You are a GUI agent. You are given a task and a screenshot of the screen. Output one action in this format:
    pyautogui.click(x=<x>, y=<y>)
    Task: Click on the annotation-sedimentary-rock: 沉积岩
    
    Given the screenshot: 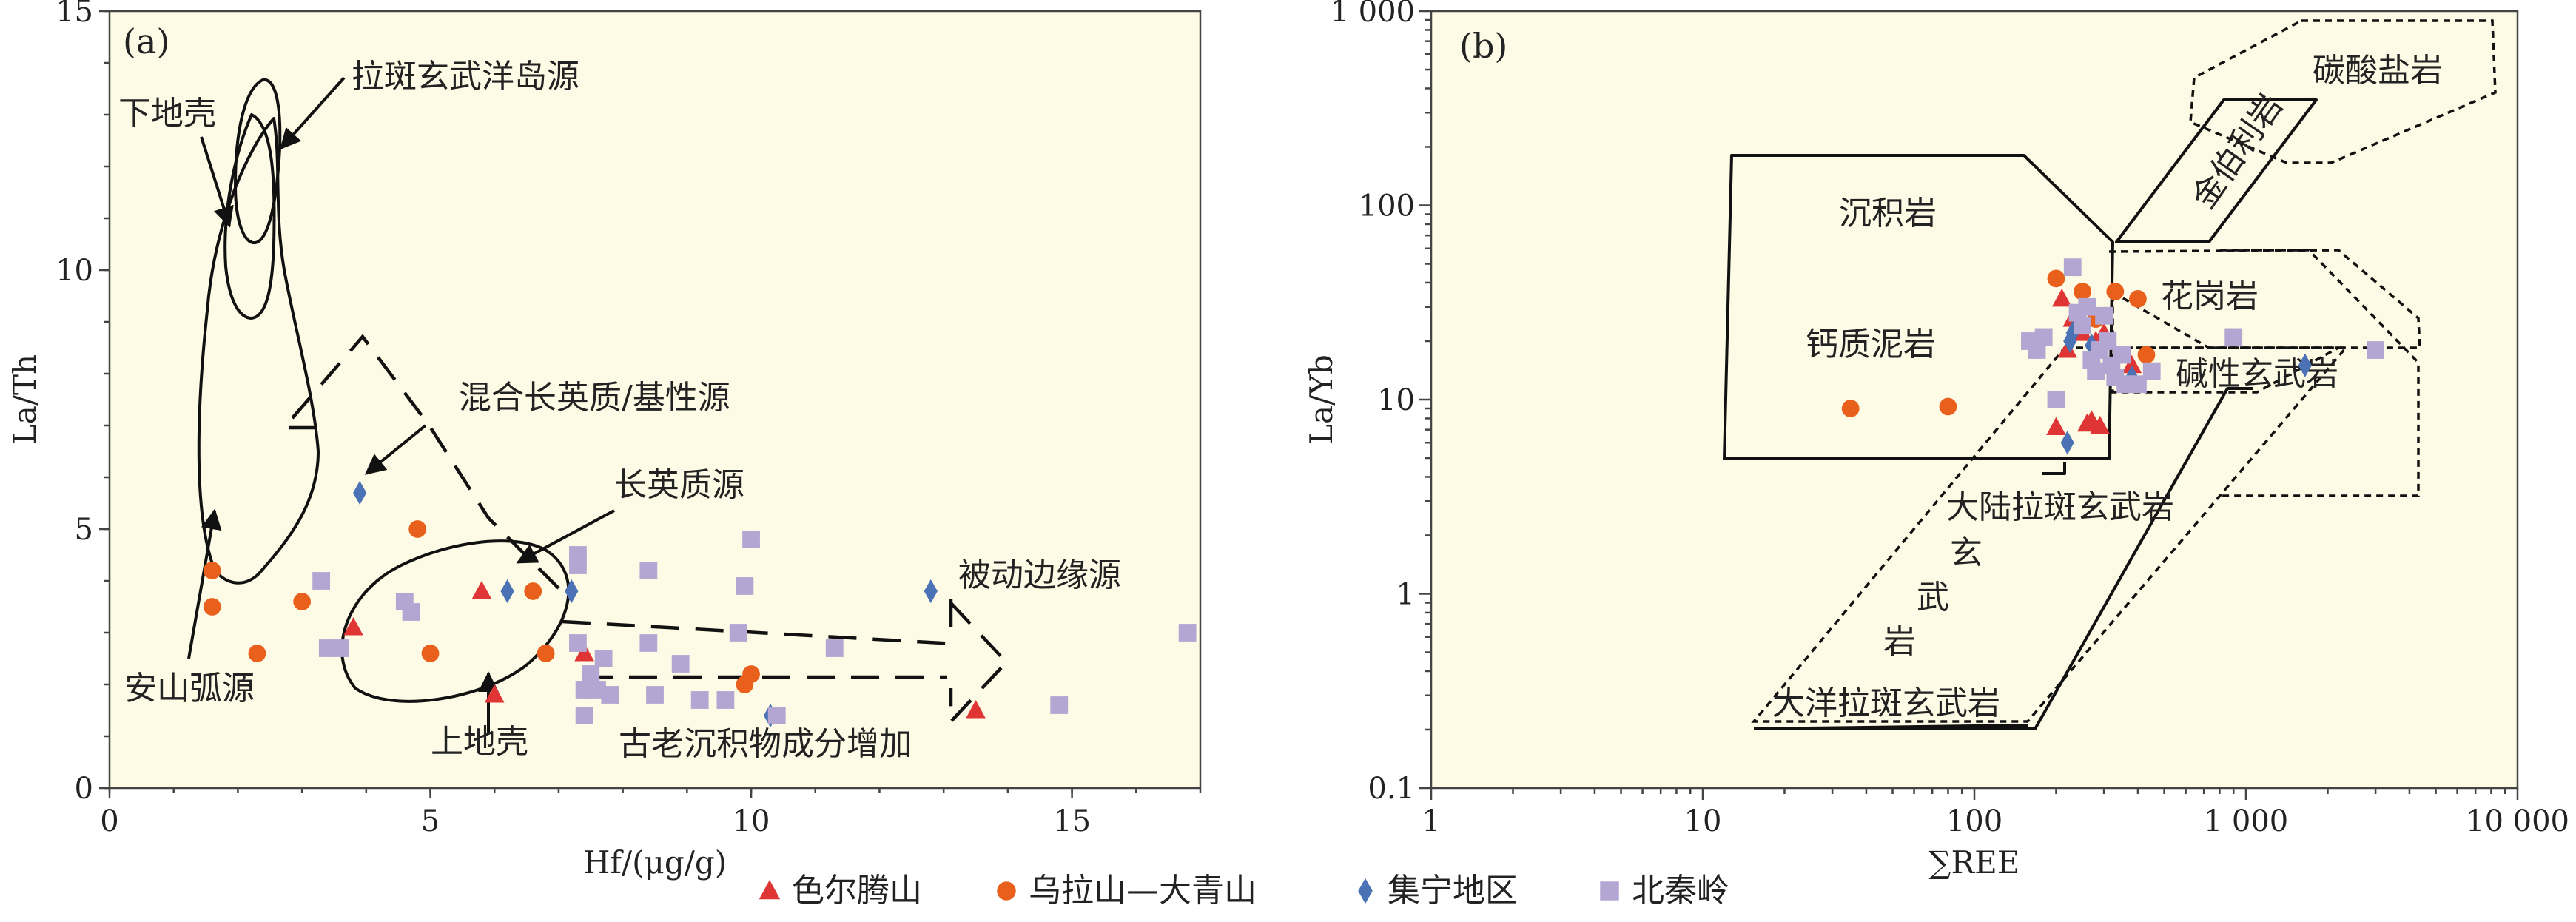 What is the action you would take?
    pyautogui.click(x=1888, y=213)
    